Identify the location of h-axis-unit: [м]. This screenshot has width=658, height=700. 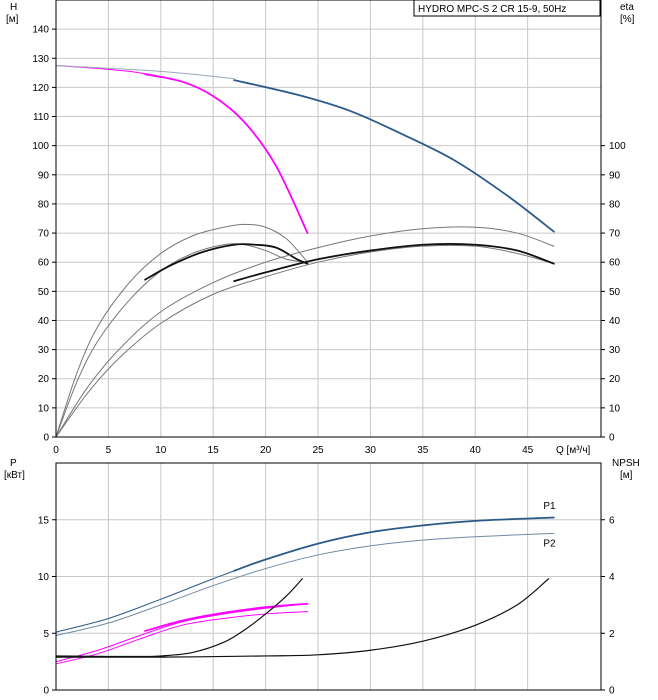
(12, 19).